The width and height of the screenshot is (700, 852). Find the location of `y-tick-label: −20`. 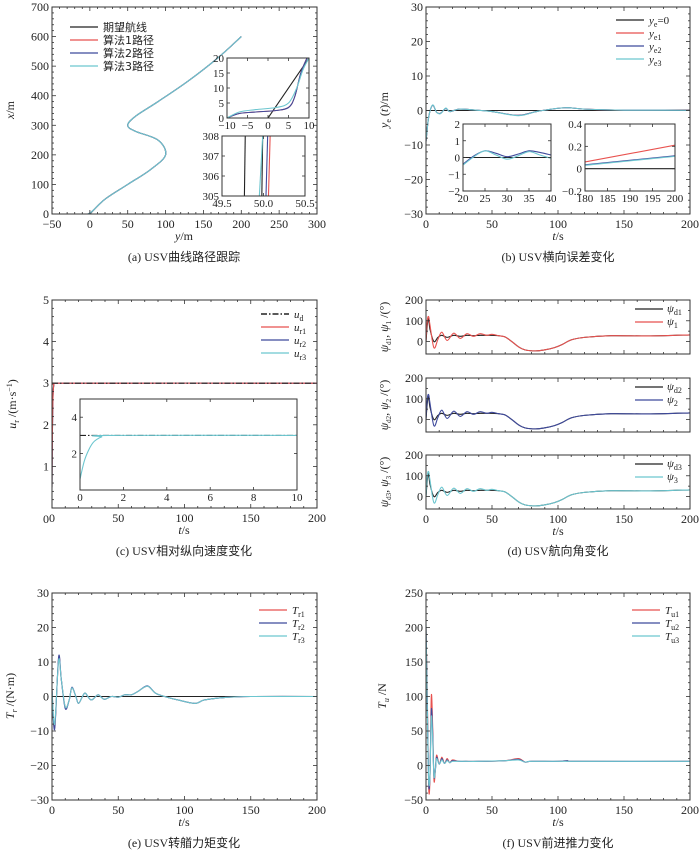

y-tick-label: −20 is located at coordinates (413, 180).